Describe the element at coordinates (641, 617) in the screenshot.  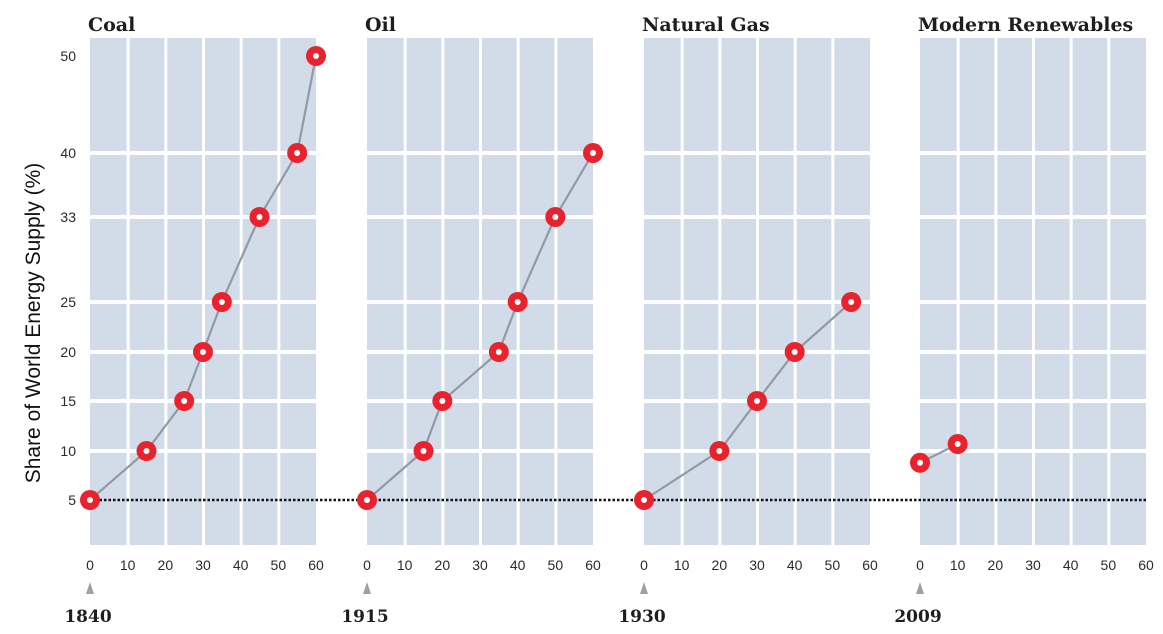
I see `start-year-label: 1930` at that location.